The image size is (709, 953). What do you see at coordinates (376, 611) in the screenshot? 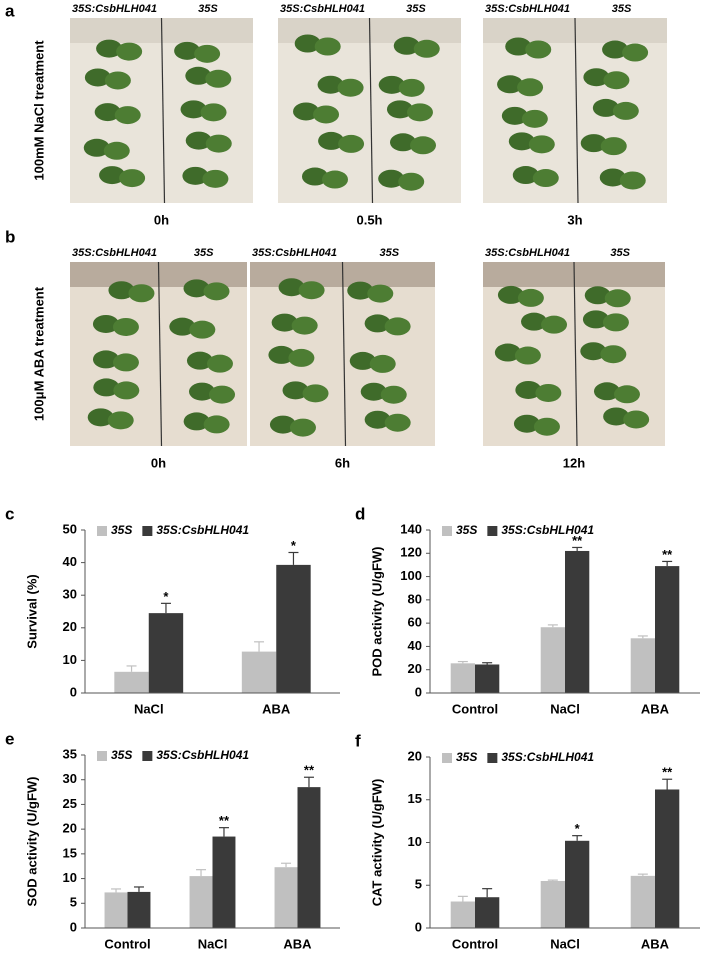
I see `y-axis-label: POD activity (U/gFW)` at bounding box center [376, 611].